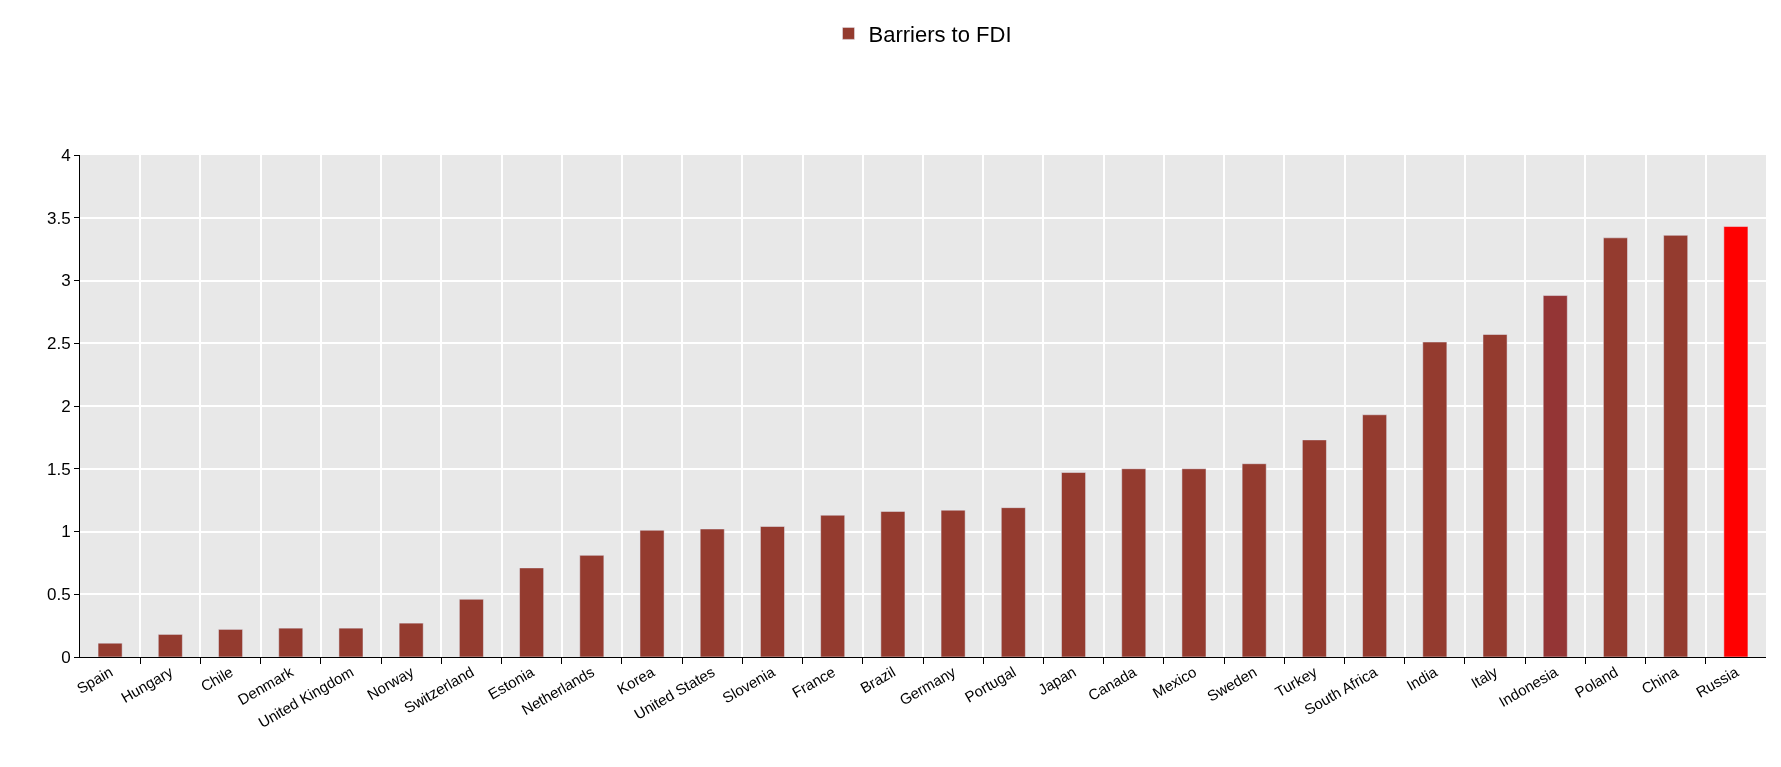  Describe the element at coordinates (940, 34) in the screenshot. I see `legend-label: Barriers to FDI` at that location.